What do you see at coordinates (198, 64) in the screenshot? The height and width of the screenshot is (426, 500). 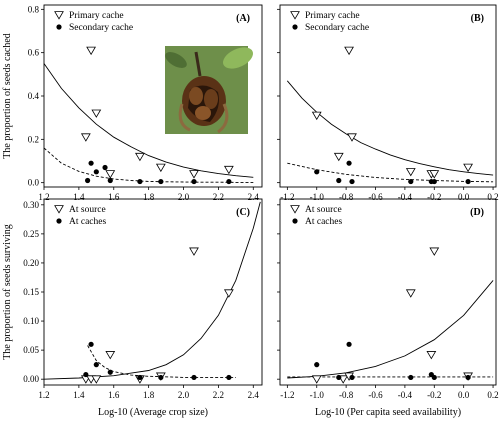 I see `stem` at bounding box center [198, 64].